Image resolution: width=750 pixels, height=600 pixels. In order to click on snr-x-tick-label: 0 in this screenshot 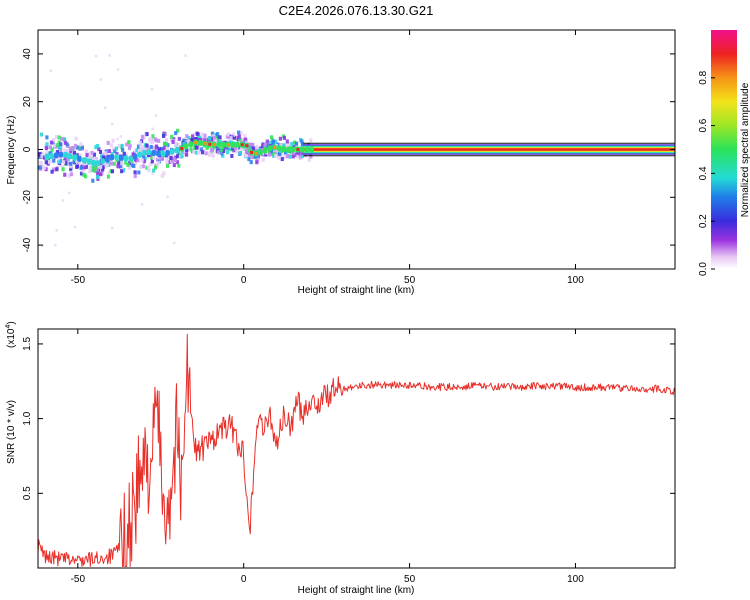, I will do `click(244, 579)`.